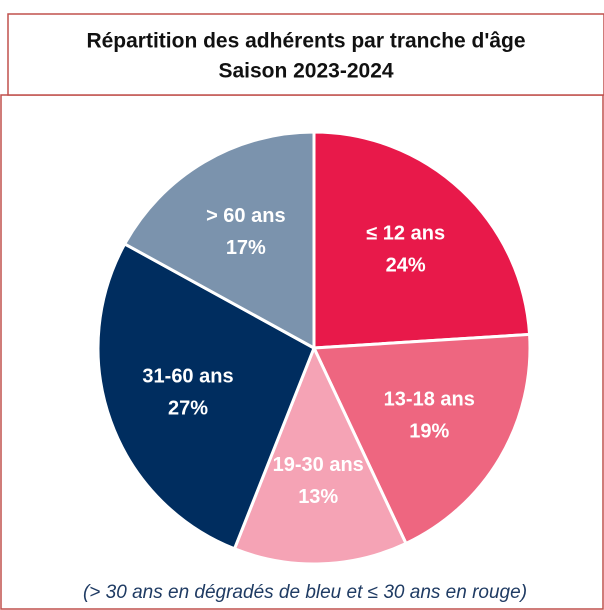 The height and width of the screenshot is (610, 604). I want to click on slice-value-label: 19%, so click(429, 431).